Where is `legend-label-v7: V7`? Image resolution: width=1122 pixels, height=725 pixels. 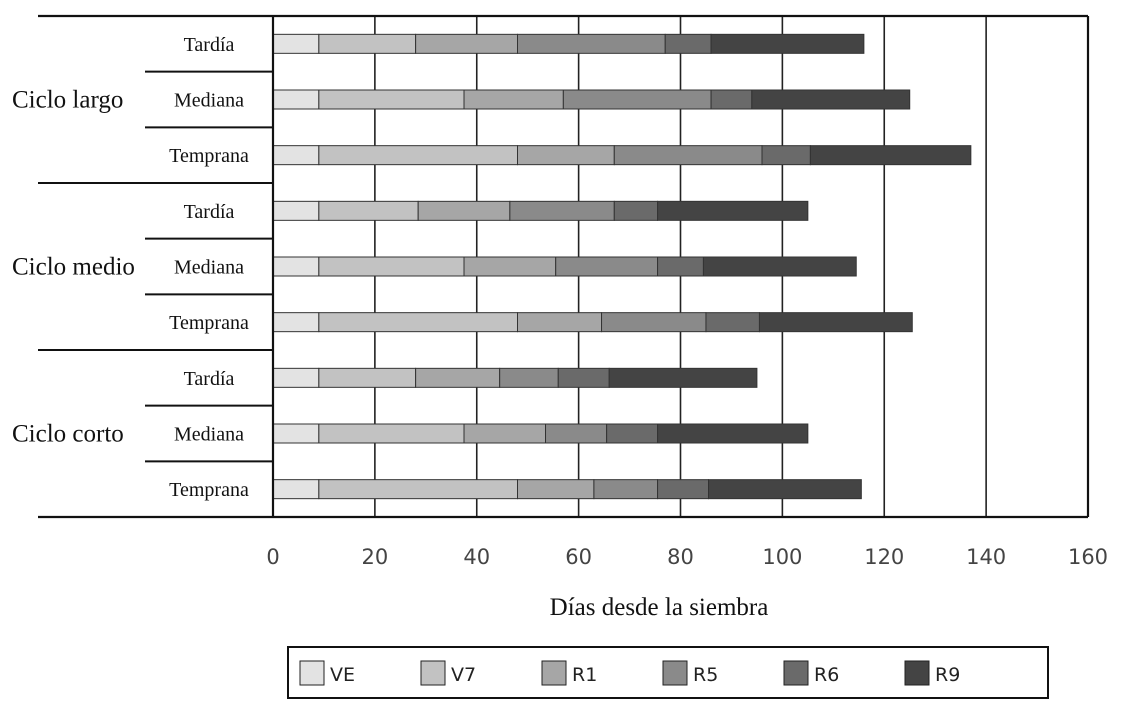
legend-label-v7: V7 is located at coordinates (463, 675).